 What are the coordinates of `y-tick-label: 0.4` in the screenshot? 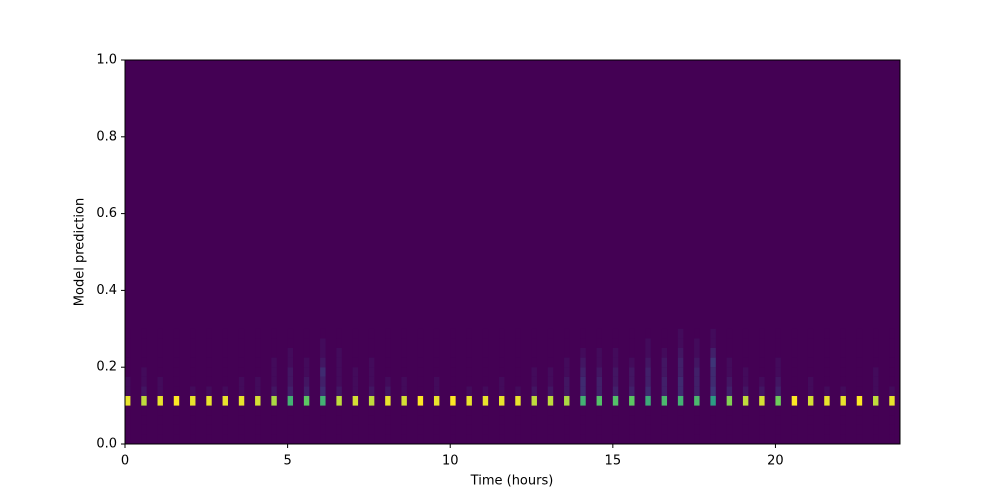 It's located at (106, 290).